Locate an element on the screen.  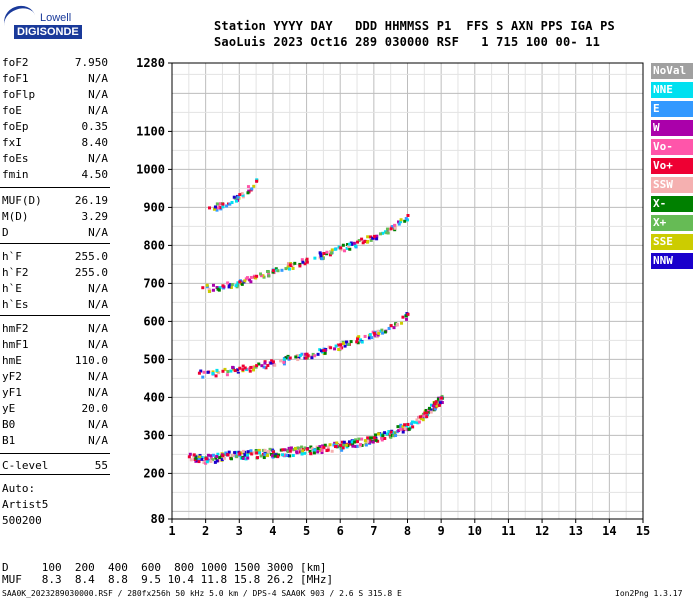
legend-item: NoVal is located at coordinates (672, 71).